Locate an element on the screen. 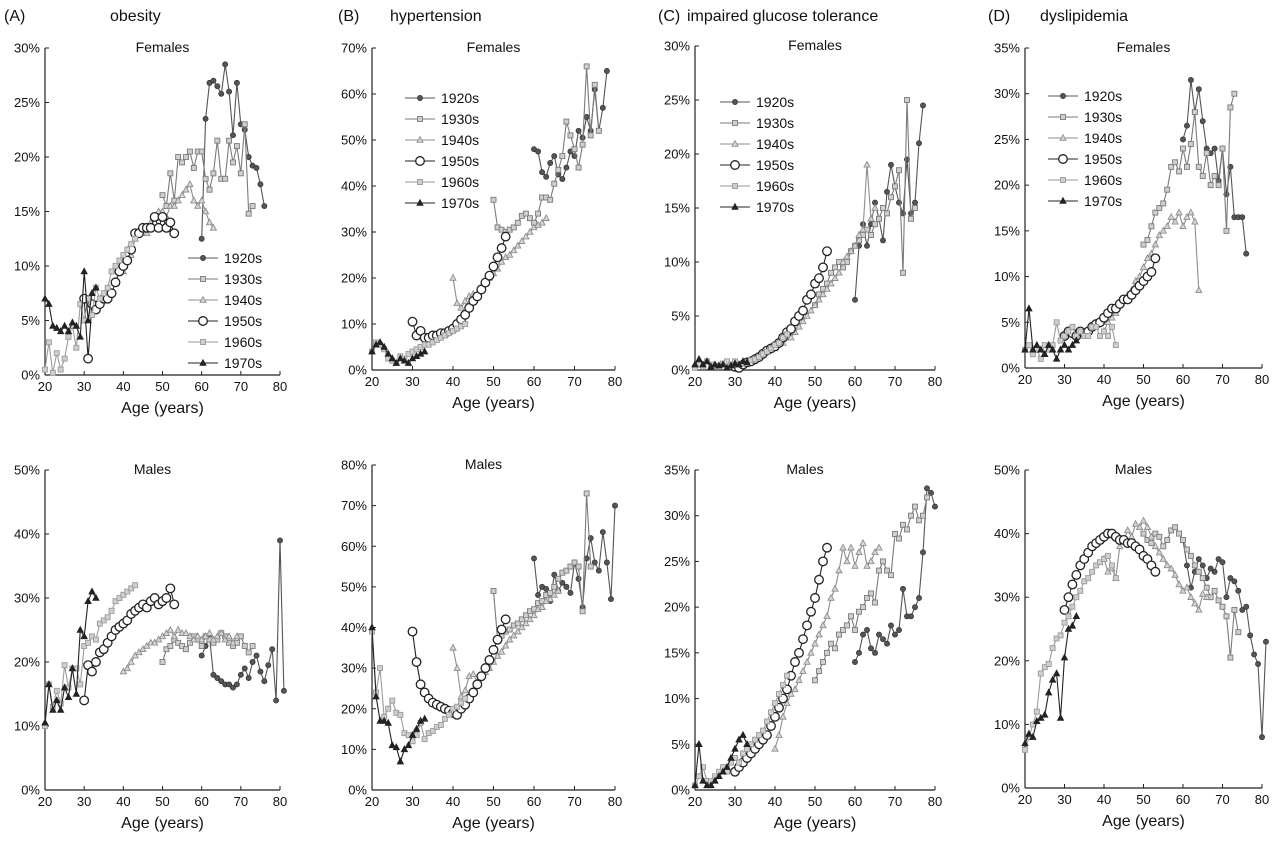 The height and width of the screenshot is (842, 1282). series-line is located at coordinates (233, 151).